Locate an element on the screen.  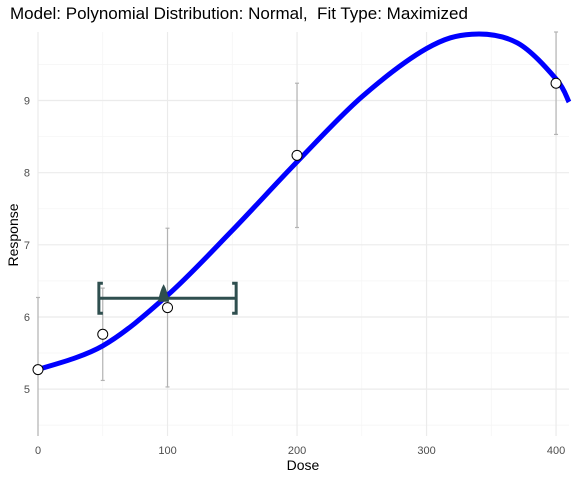
bmd-marker is located at coordinates (164, 293).